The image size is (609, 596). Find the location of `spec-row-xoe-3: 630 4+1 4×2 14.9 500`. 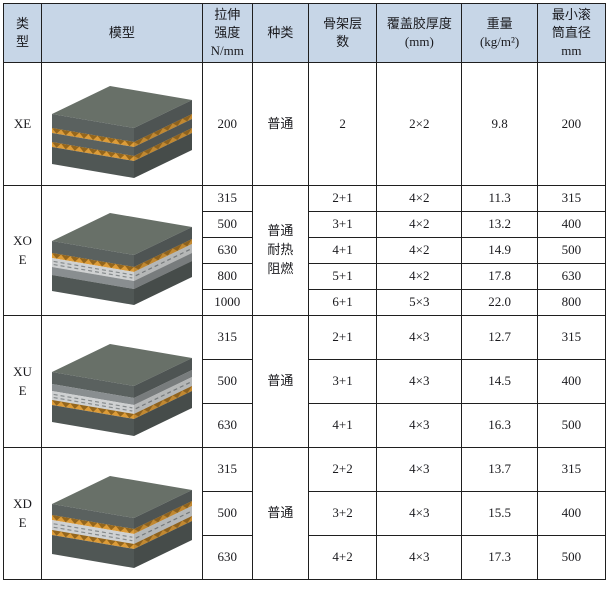

spec-row-xoe-3: 630 4+1 4×2 14.9 500 is located at coordinates (305, 250).